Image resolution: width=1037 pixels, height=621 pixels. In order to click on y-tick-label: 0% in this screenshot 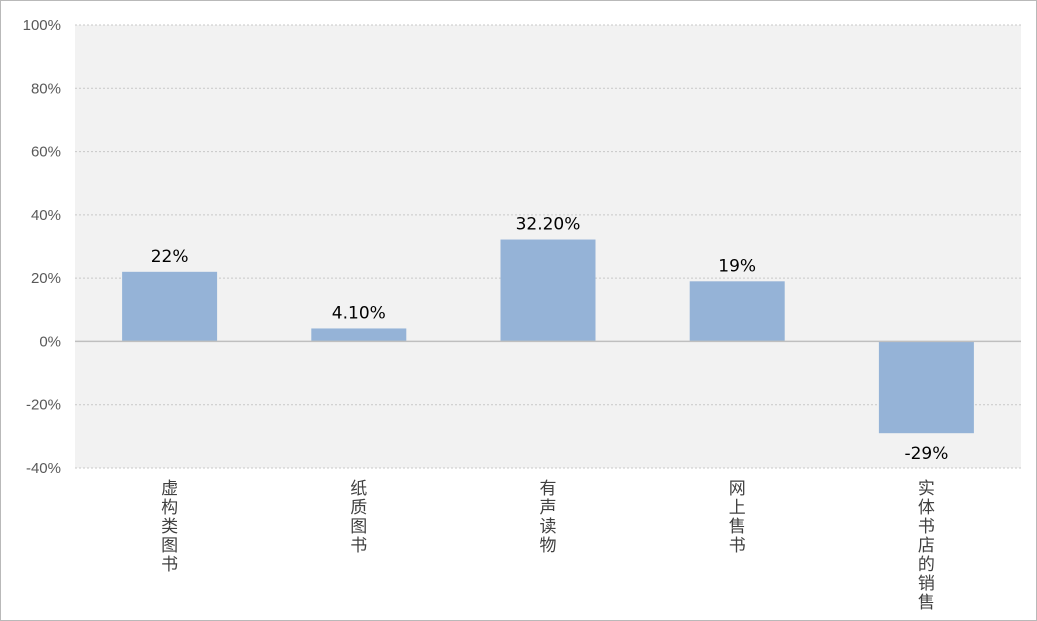, I will do `click(50, 341)`.